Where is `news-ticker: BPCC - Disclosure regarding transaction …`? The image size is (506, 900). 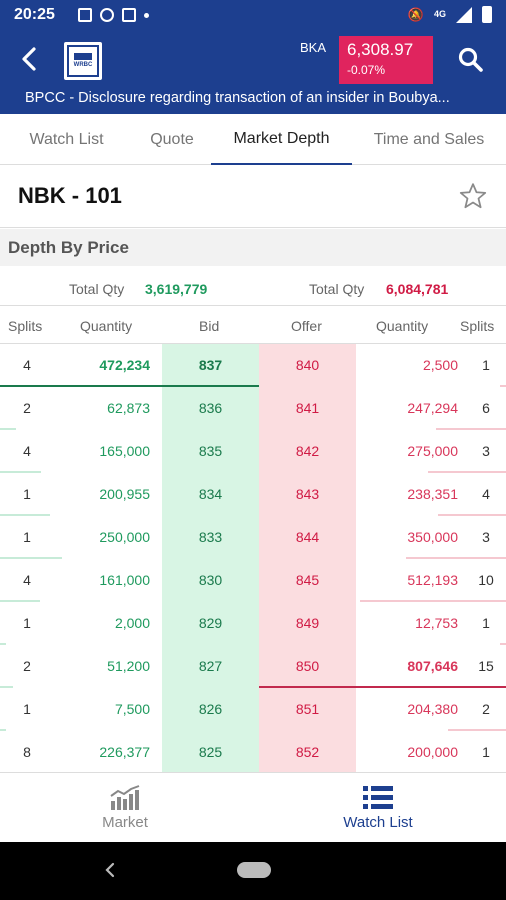 news-ticker: BPCC - Disclosure regarding transaction … is located at coordinates (237, 98).